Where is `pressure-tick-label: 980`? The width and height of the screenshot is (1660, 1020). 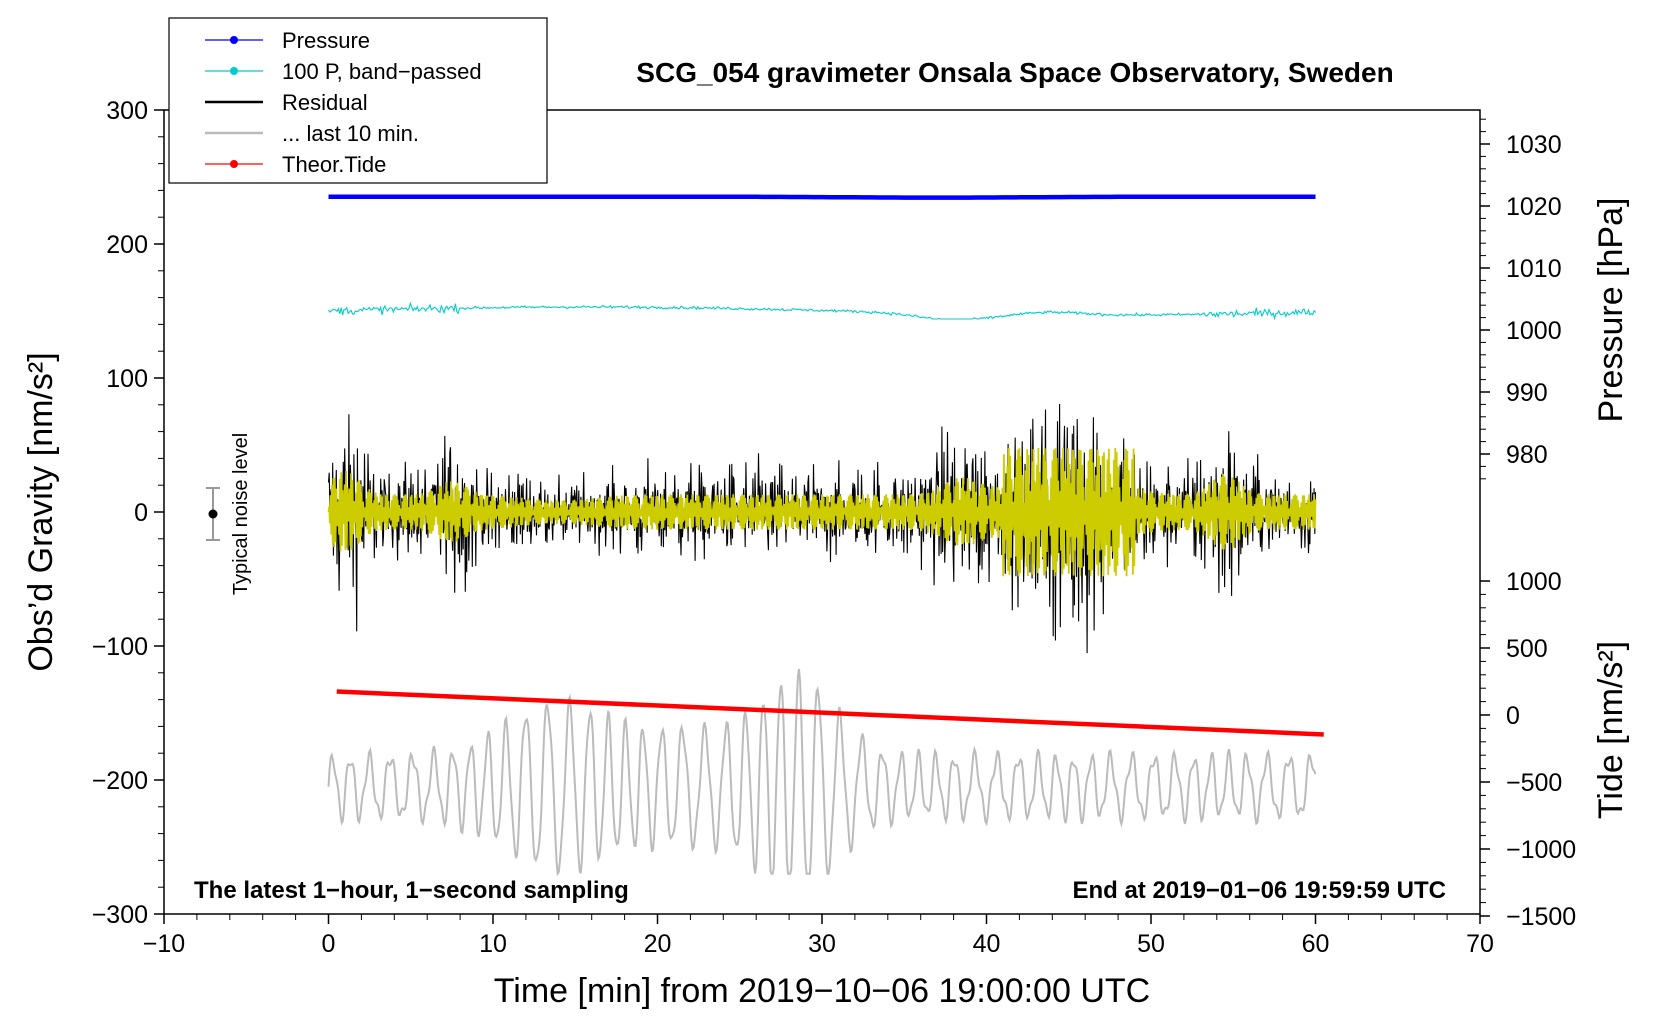
pressure-tick-label: 980 is located at coordinates (1527, 455).